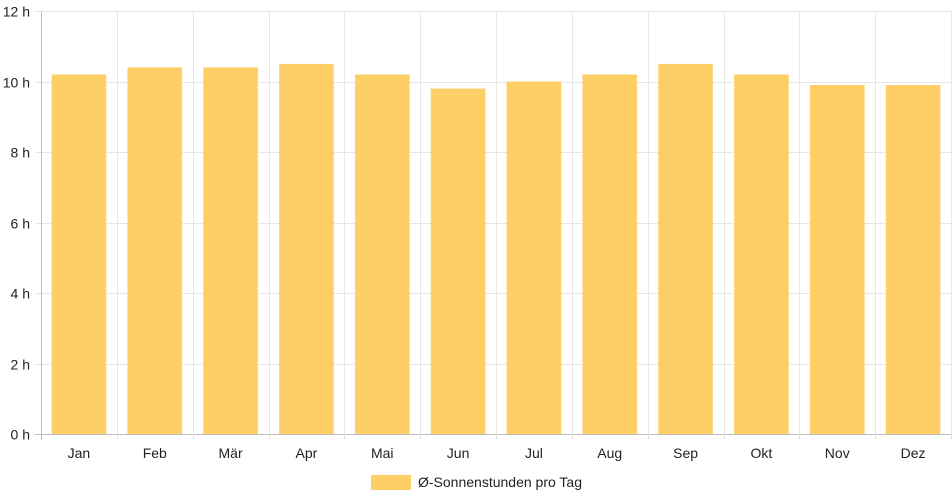 Image resolution: width=952 pixels, height=500 pixels. What do you see at coordinates (16, 83) in the screenshot?
I see `y-tick-label: 10 h` at bounding box center [16, 83].